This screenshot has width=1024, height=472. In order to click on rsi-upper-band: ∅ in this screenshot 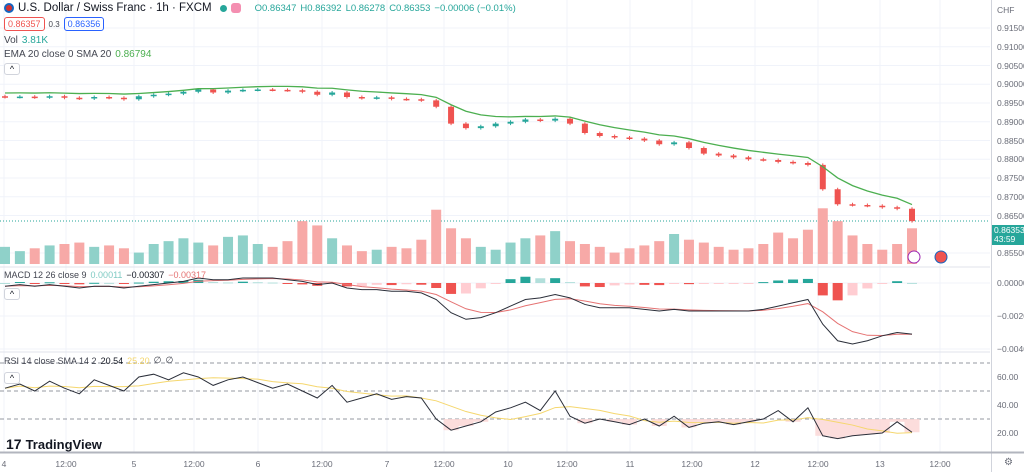, I will do `click(157, 360)`.